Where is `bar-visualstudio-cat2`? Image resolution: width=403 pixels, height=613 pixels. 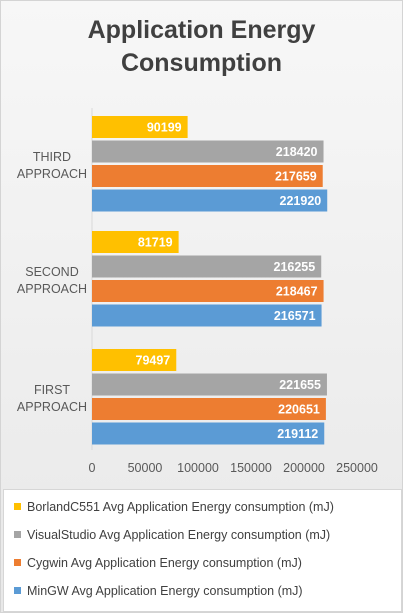 bar-visualstudio-cat2 is located at coordinates (209, 384).